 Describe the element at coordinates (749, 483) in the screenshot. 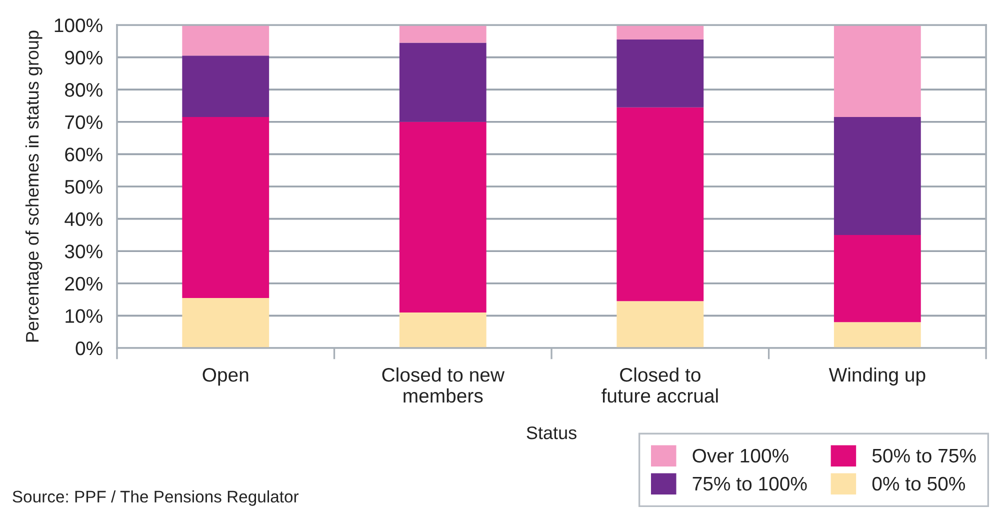

I see `legend-label: 75% to 100%` at that location.